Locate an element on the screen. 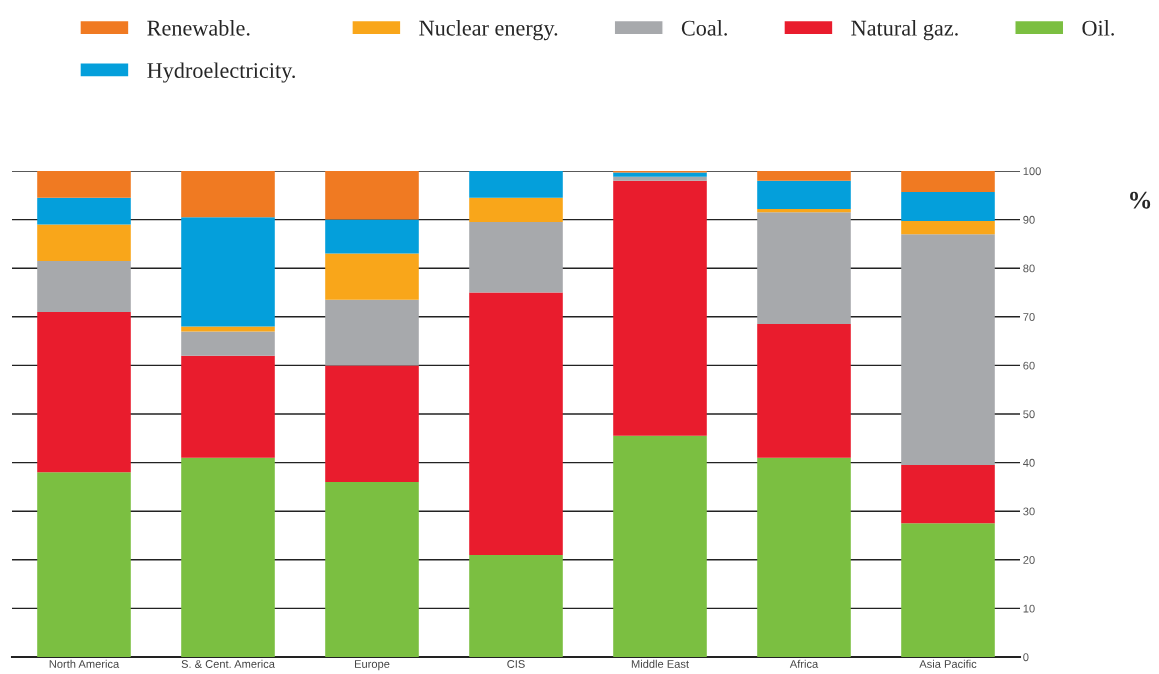 Image resolution: width=1159 pixels, height=674 pixels. x-tick-label: Europe is located at coordinates (372, 665).